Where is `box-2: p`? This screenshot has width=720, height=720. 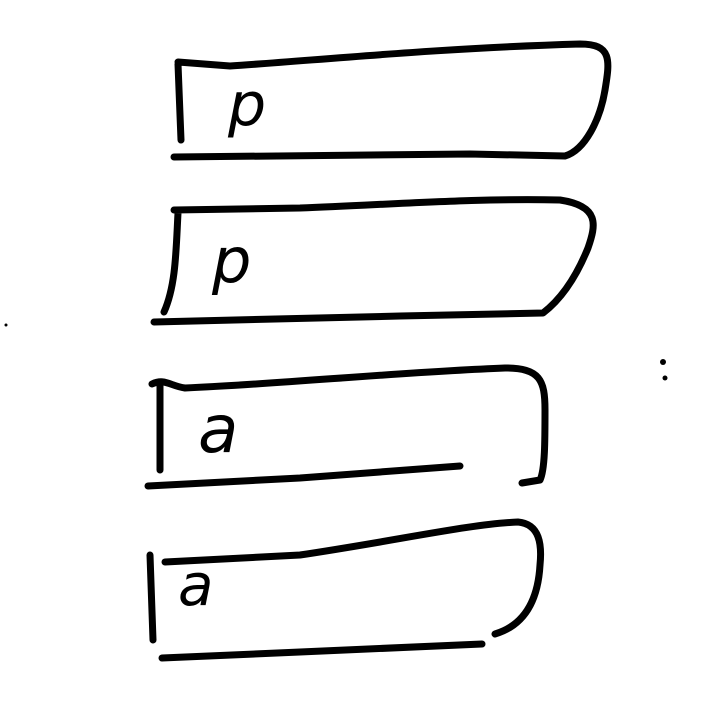 box-2: p is located at coordinates (373, 261).